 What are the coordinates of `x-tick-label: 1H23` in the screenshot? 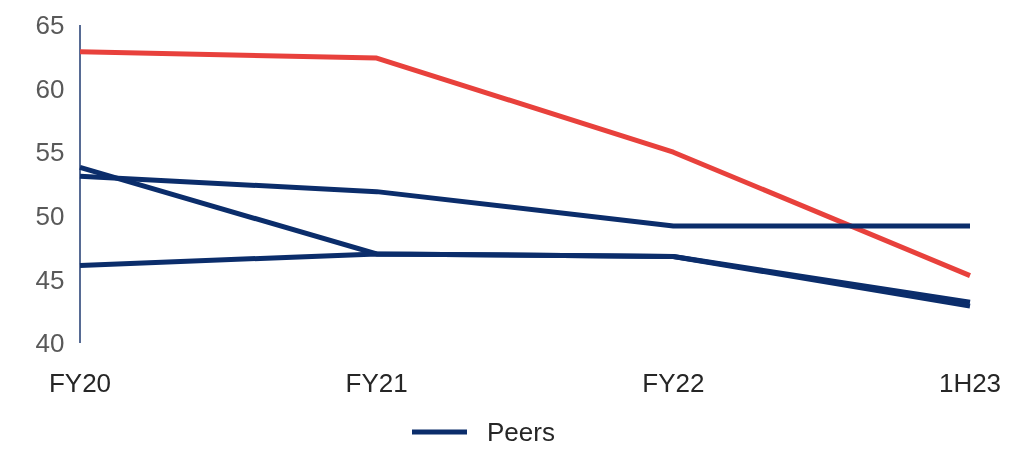 It's located at (970, 383).